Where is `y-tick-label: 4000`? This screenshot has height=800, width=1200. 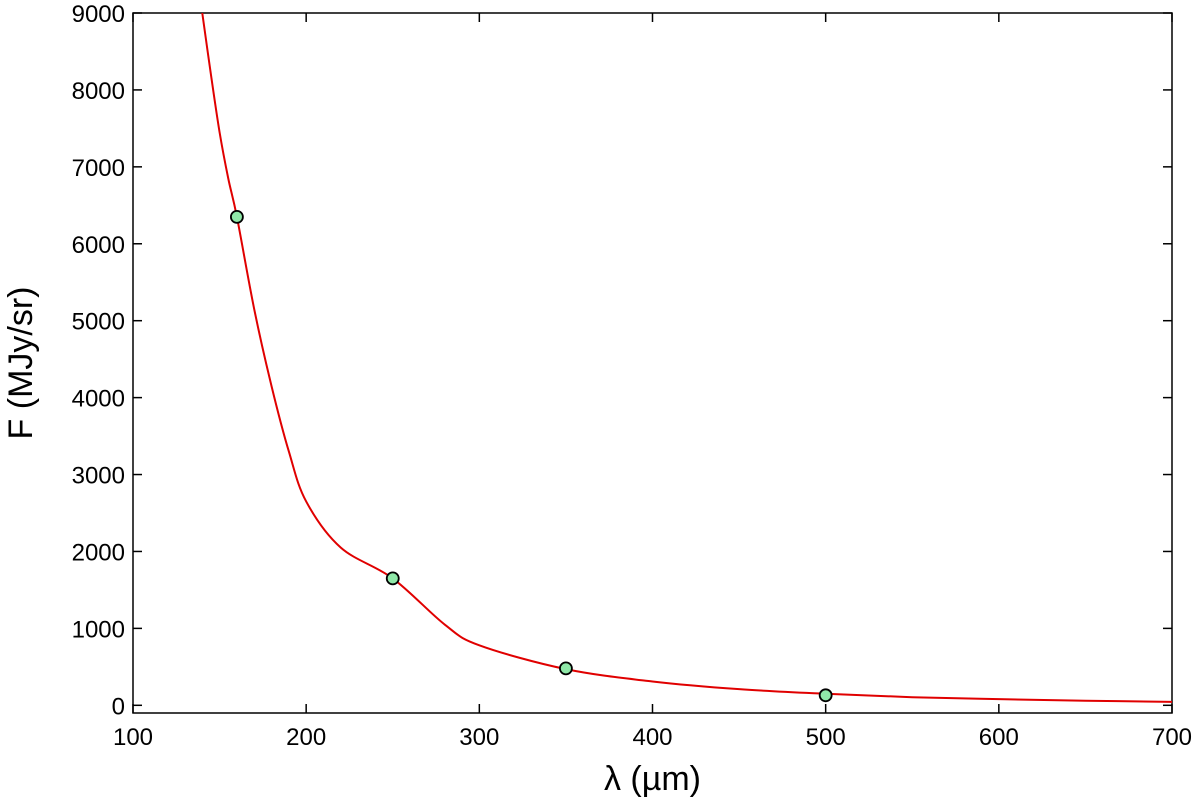
y-tick-label: 4000 is located at coordinates (98, 399).